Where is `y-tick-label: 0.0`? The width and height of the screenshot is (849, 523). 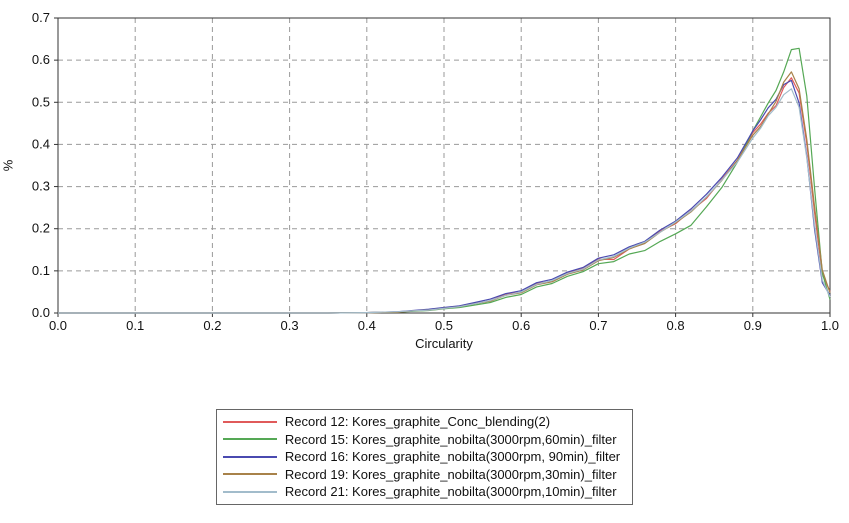
y-tick-label: 0.0 is located at coordinates (41, 312).